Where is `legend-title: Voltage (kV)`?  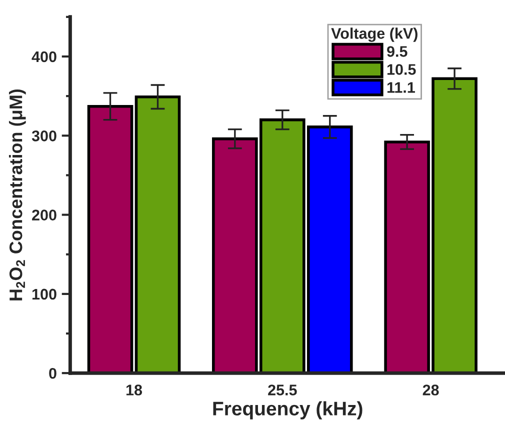 legend-title: Voltage (kV) is located at coordinates (374, 35).